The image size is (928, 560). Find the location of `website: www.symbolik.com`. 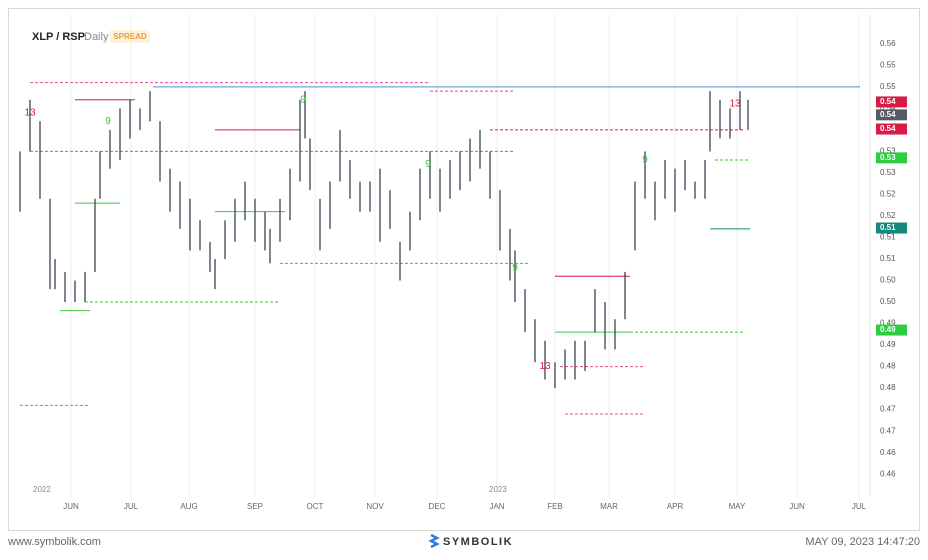

website: www.symbolik.com is located at coordinates (54, 542).